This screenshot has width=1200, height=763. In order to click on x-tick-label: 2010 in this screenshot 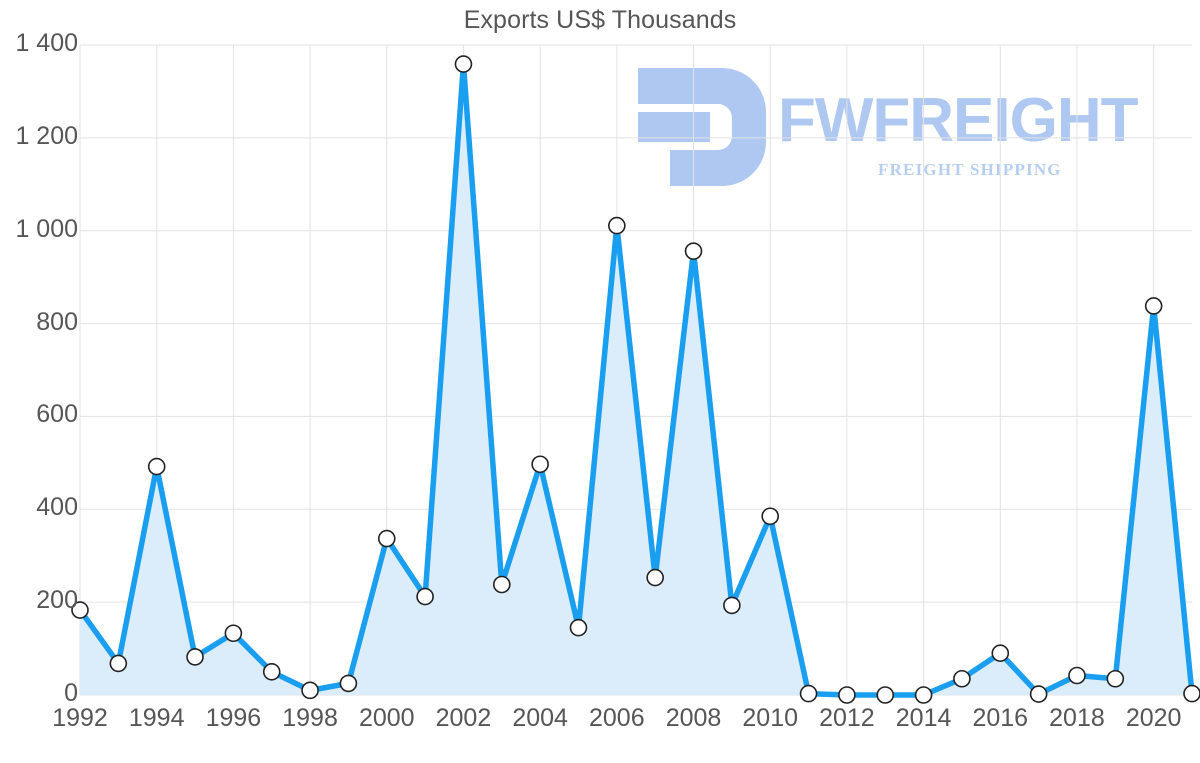, I will do `click(770, 718)`.